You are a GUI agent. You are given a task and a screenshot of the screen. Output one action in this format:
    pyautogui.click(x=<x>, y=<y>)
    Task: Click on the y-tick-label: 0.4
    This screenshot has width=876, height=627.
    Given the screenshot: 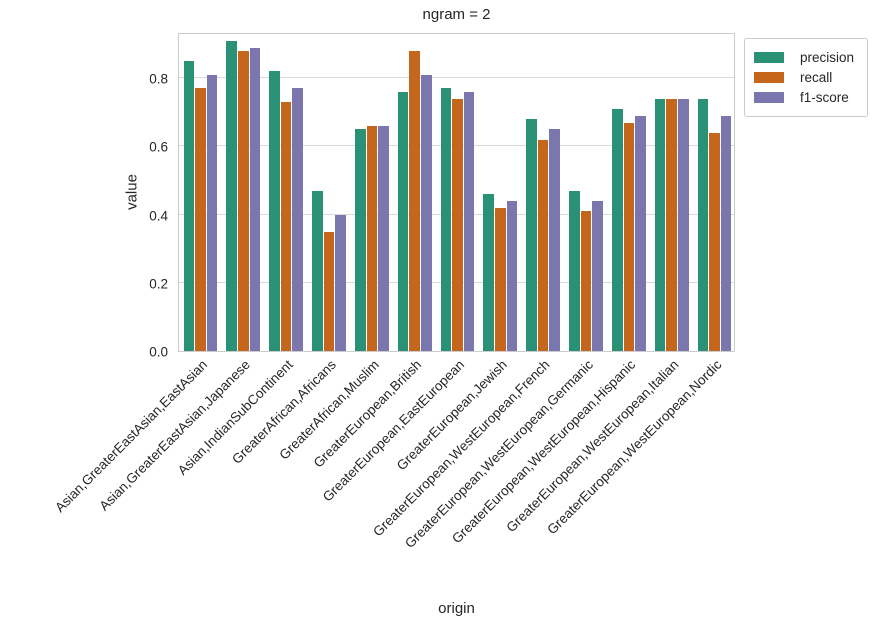 What is the action you would take?
    pyautogui.click(x=158, y=216)
    